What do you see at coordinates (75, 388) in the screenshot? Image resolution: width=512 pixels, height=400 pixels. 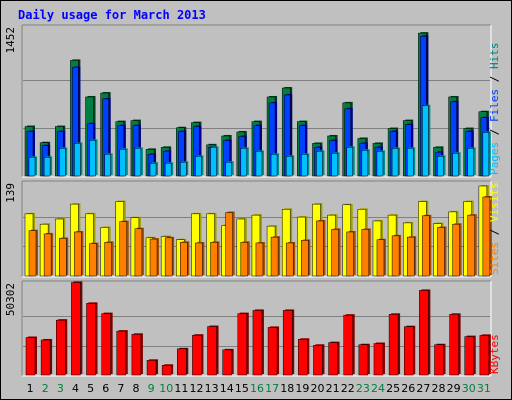 I see `day-label-4: 4` at bounding box center [75, 388].